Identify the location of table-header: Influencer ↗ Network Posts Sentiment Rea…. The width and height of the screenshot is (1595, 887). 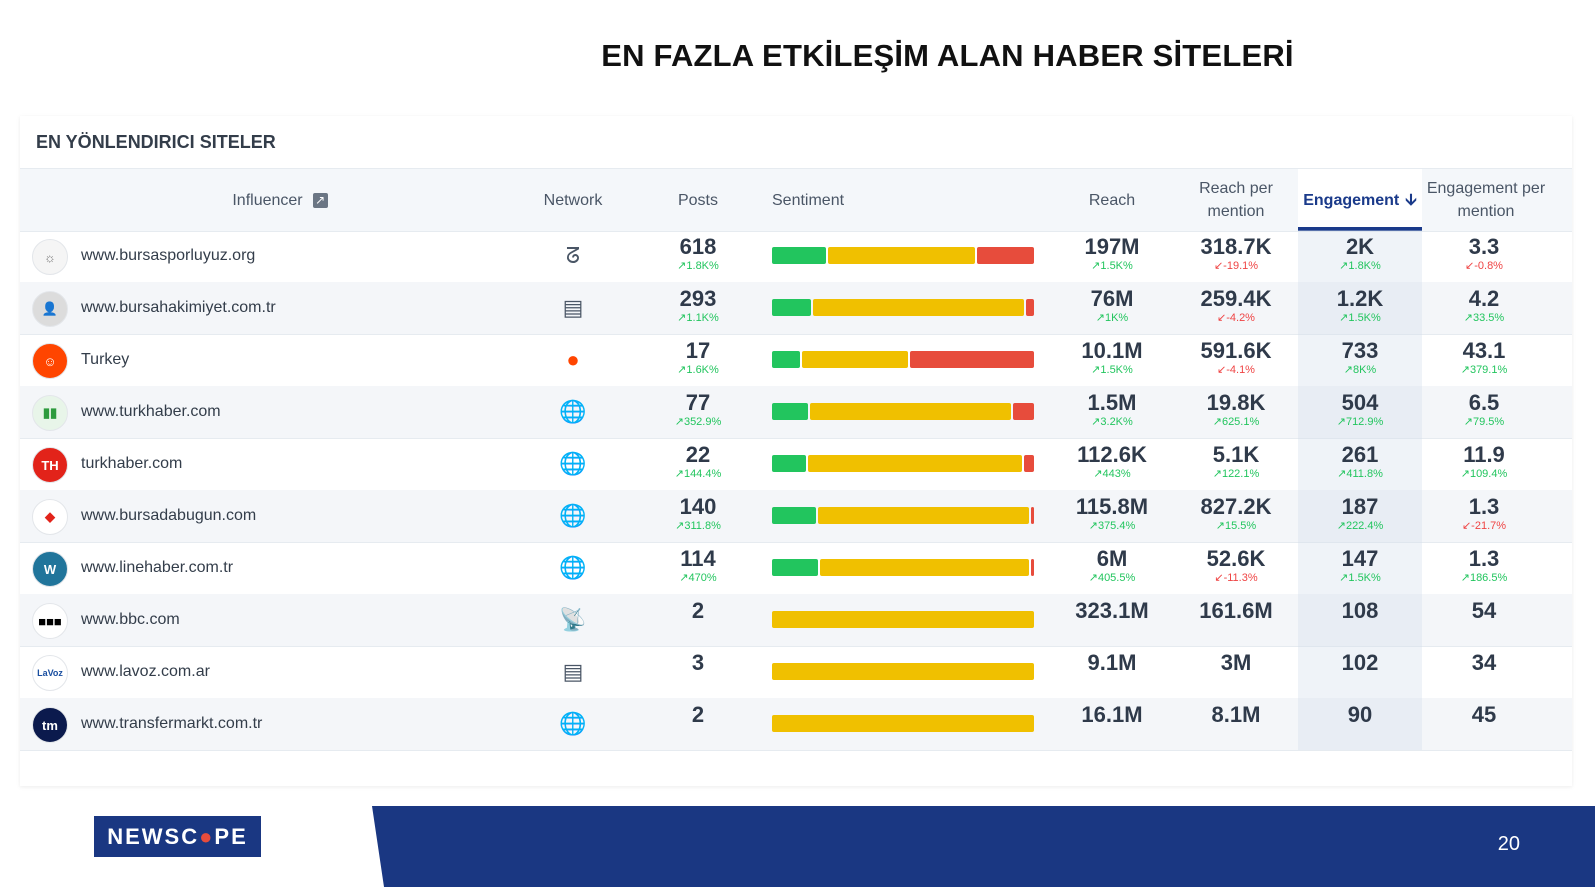
(796, 200).